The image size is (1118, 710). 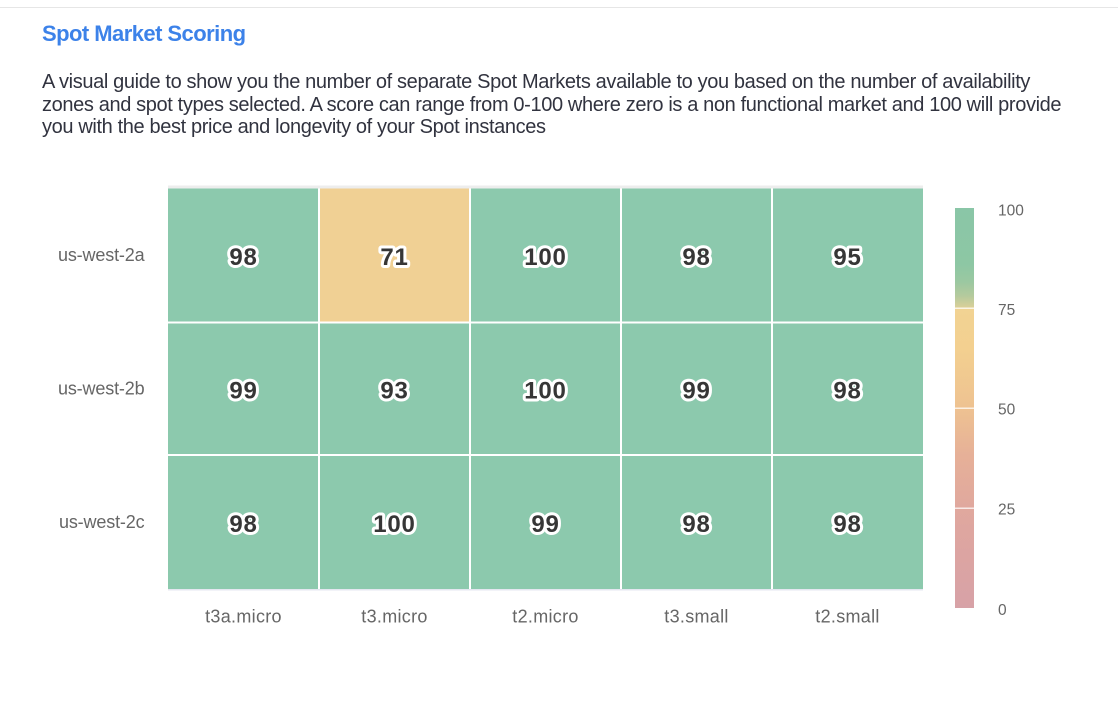 What do you see at coordinates (1006, 510) in the screenshot?
I see `svg-text: 25` at bounding box center [1006, 510].